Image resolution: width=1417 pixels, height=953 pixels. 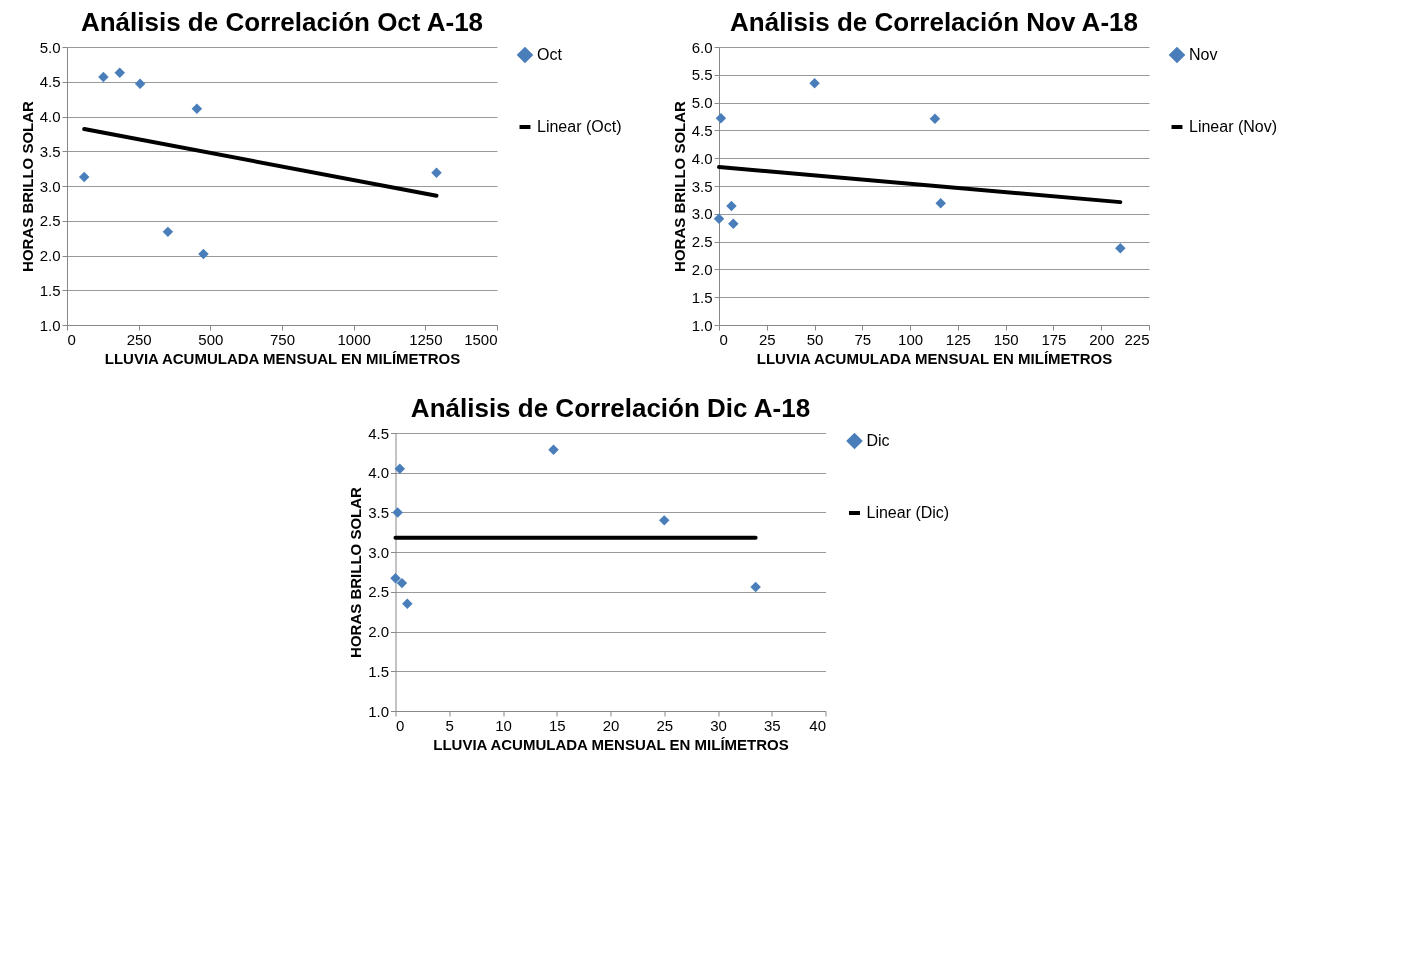 I want to click on x-tick-label: 1000, so click(x=354, y=339).